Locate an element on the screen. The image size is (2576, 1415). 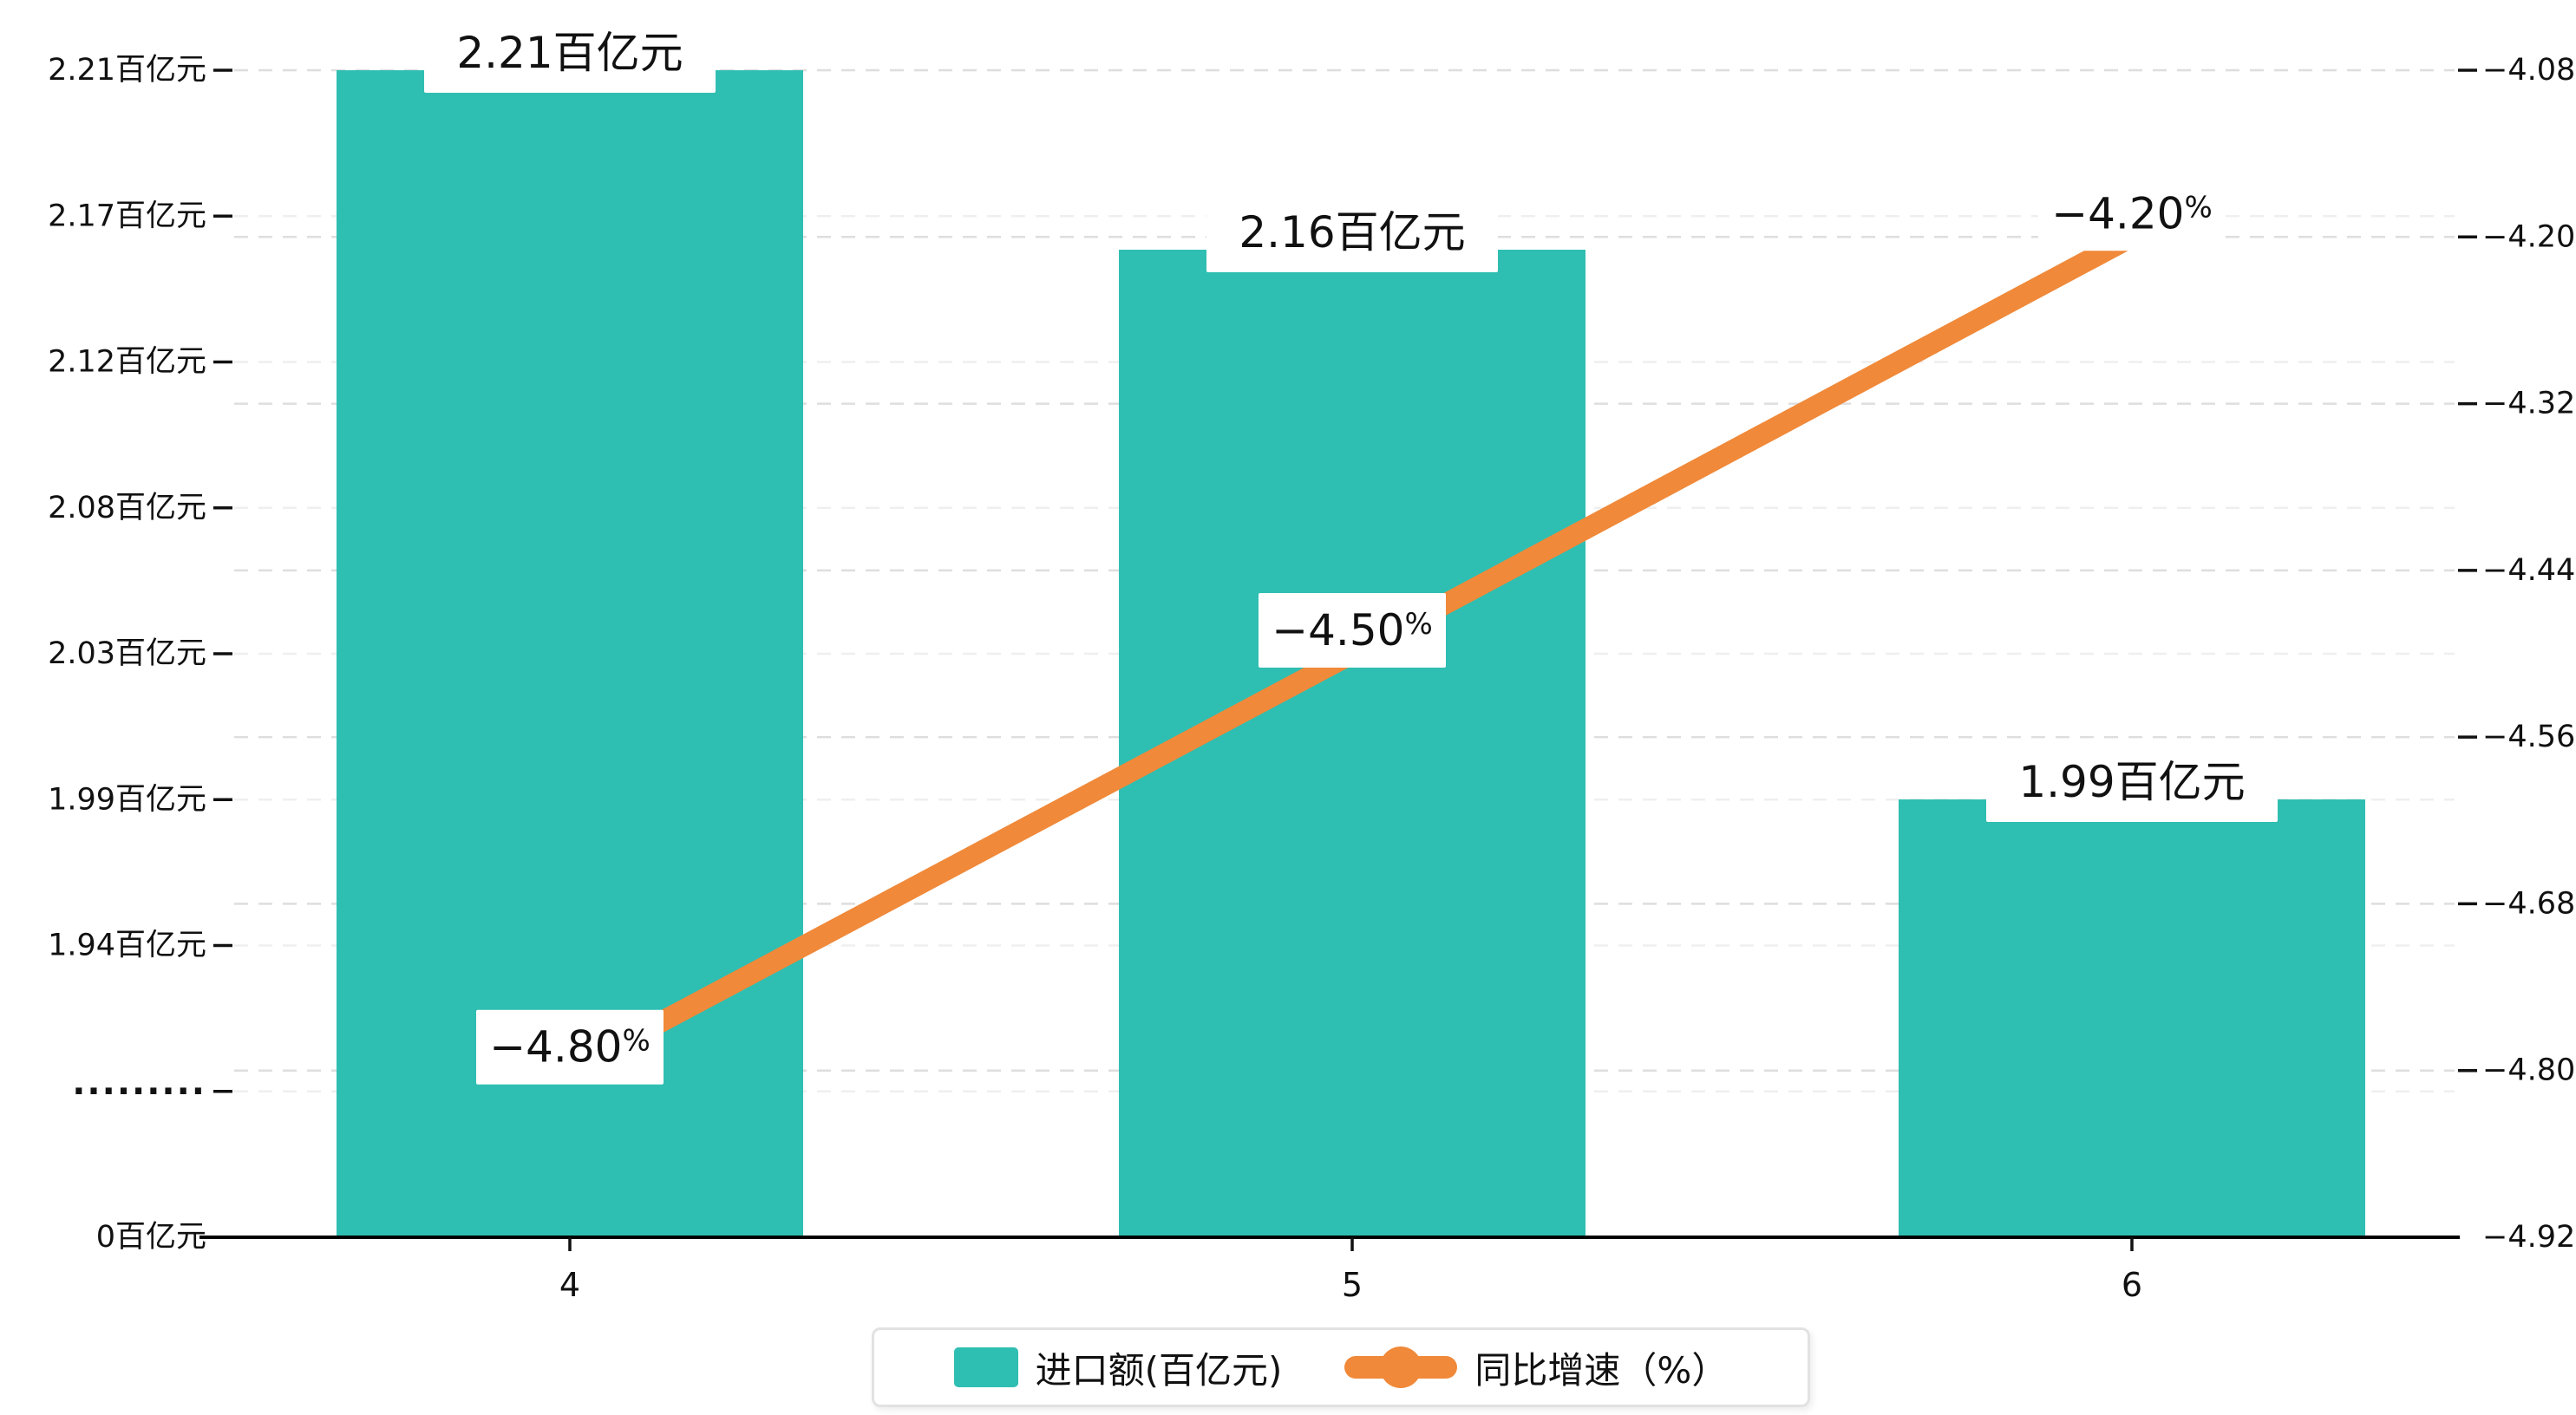
legend: 进口额(百亿元) 同比增速（%） is located at coordinates (1341, 1367).